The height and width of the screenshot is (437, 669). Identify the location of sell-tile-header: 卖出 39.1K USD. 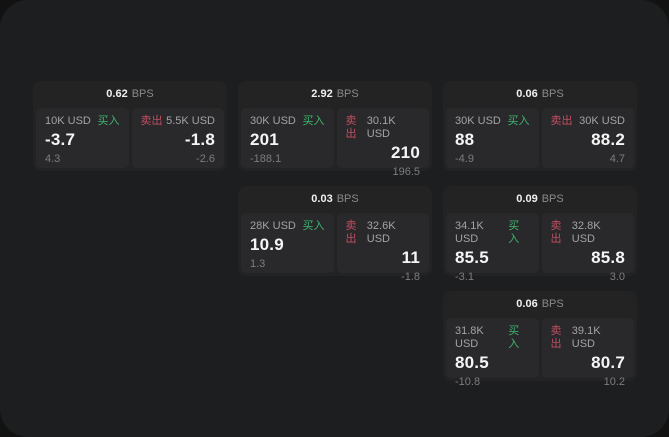
(588, 338).